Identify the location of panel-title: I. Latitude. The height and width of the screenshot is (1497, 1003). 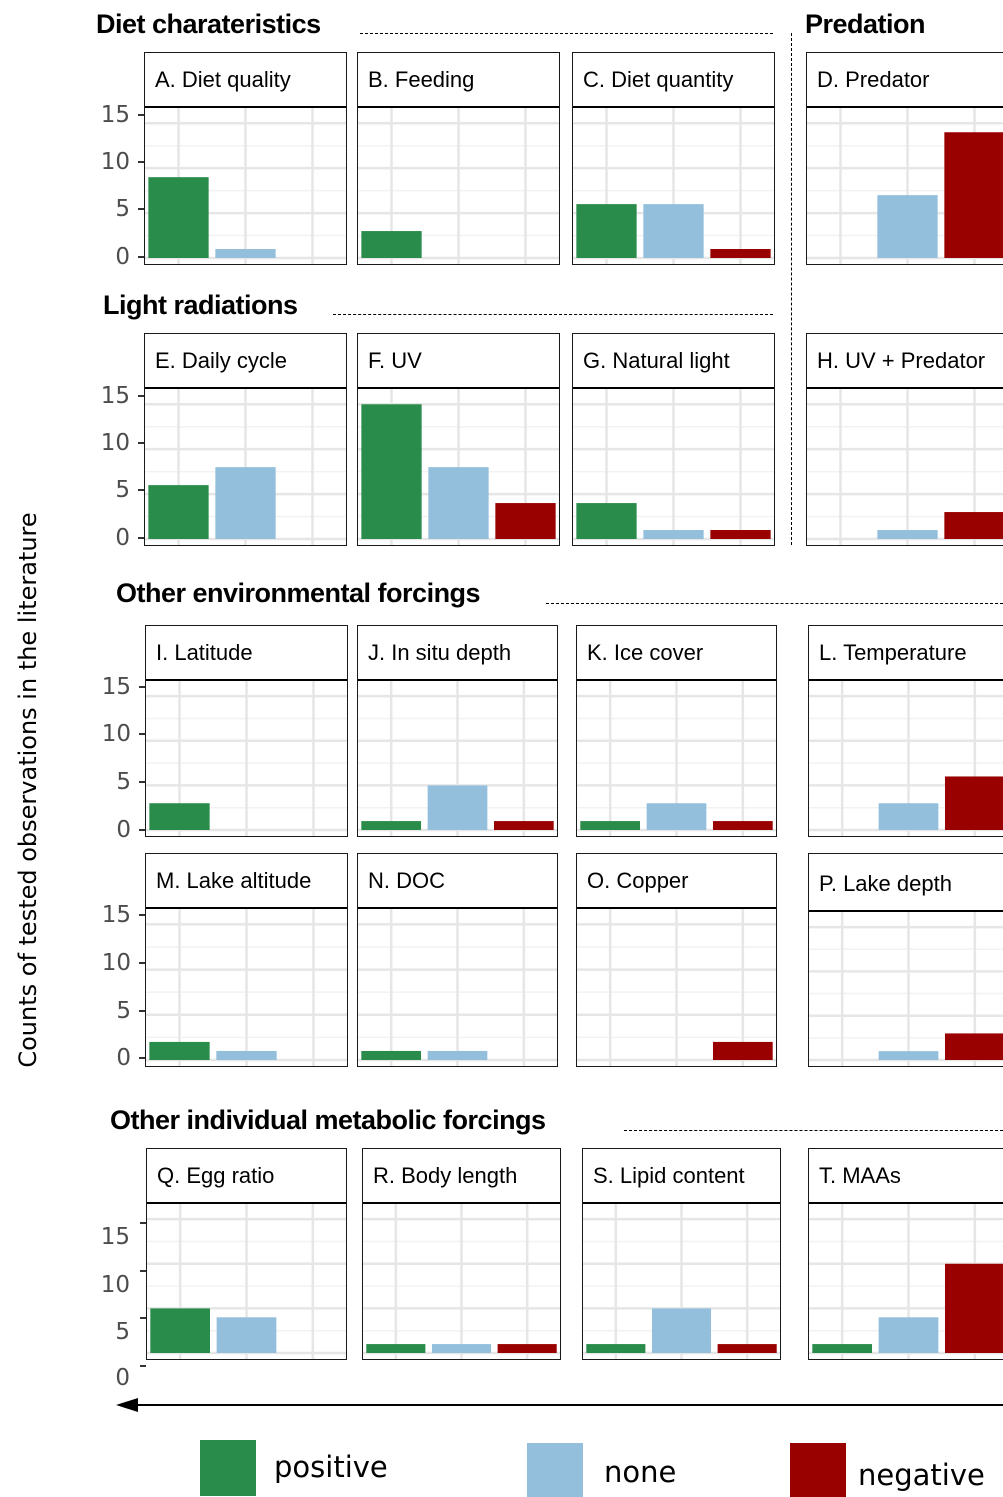
(204, 652).